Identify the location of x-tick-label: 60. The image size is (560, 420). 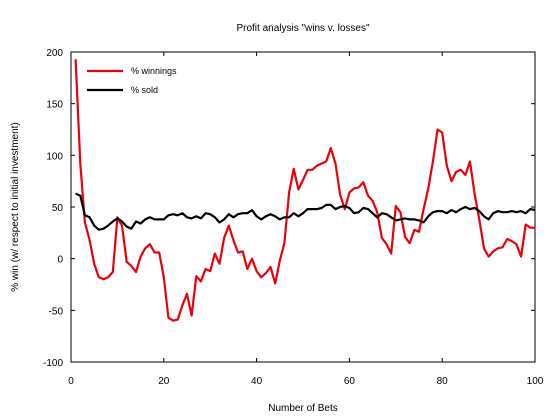
(350, 381).